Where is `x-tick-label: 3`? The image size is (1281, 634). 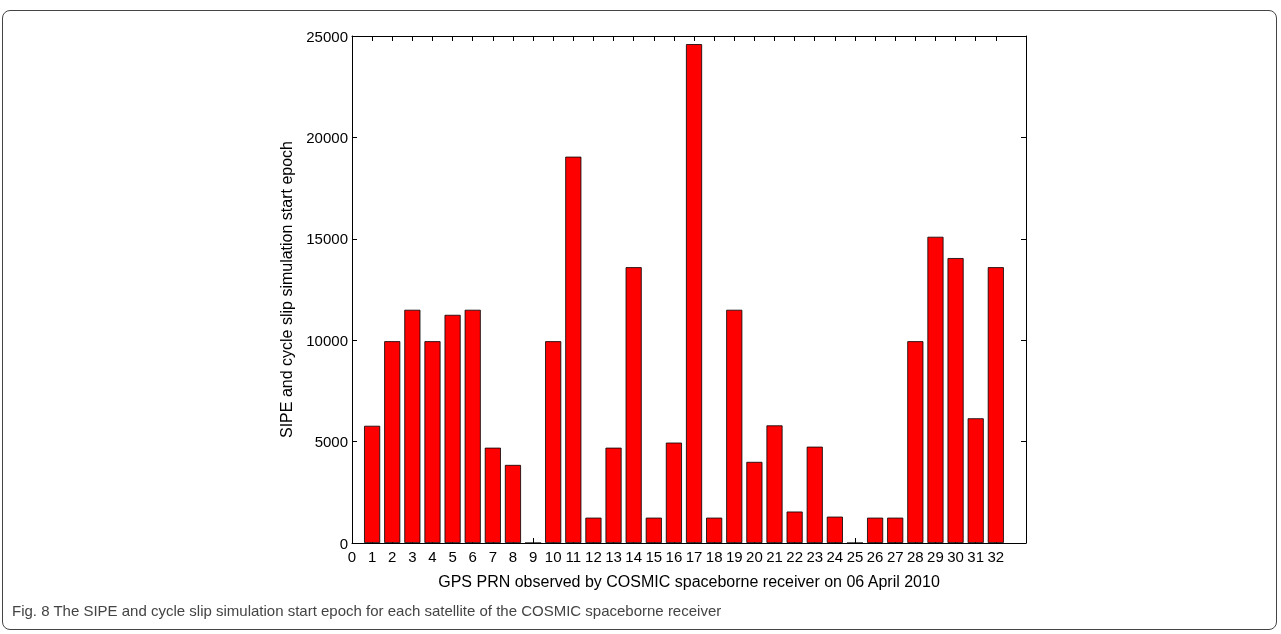 x-tick-label: 3 is located at coordinates (412, 556).